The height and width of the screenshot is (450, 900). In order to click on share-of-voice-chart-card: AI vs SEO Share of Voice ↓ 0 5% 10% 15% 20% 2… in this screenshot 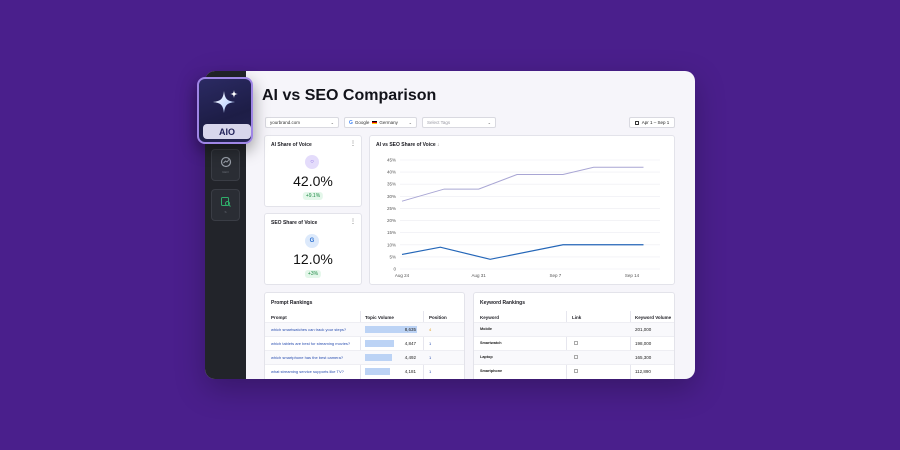, I will do `click(522, 210)`.